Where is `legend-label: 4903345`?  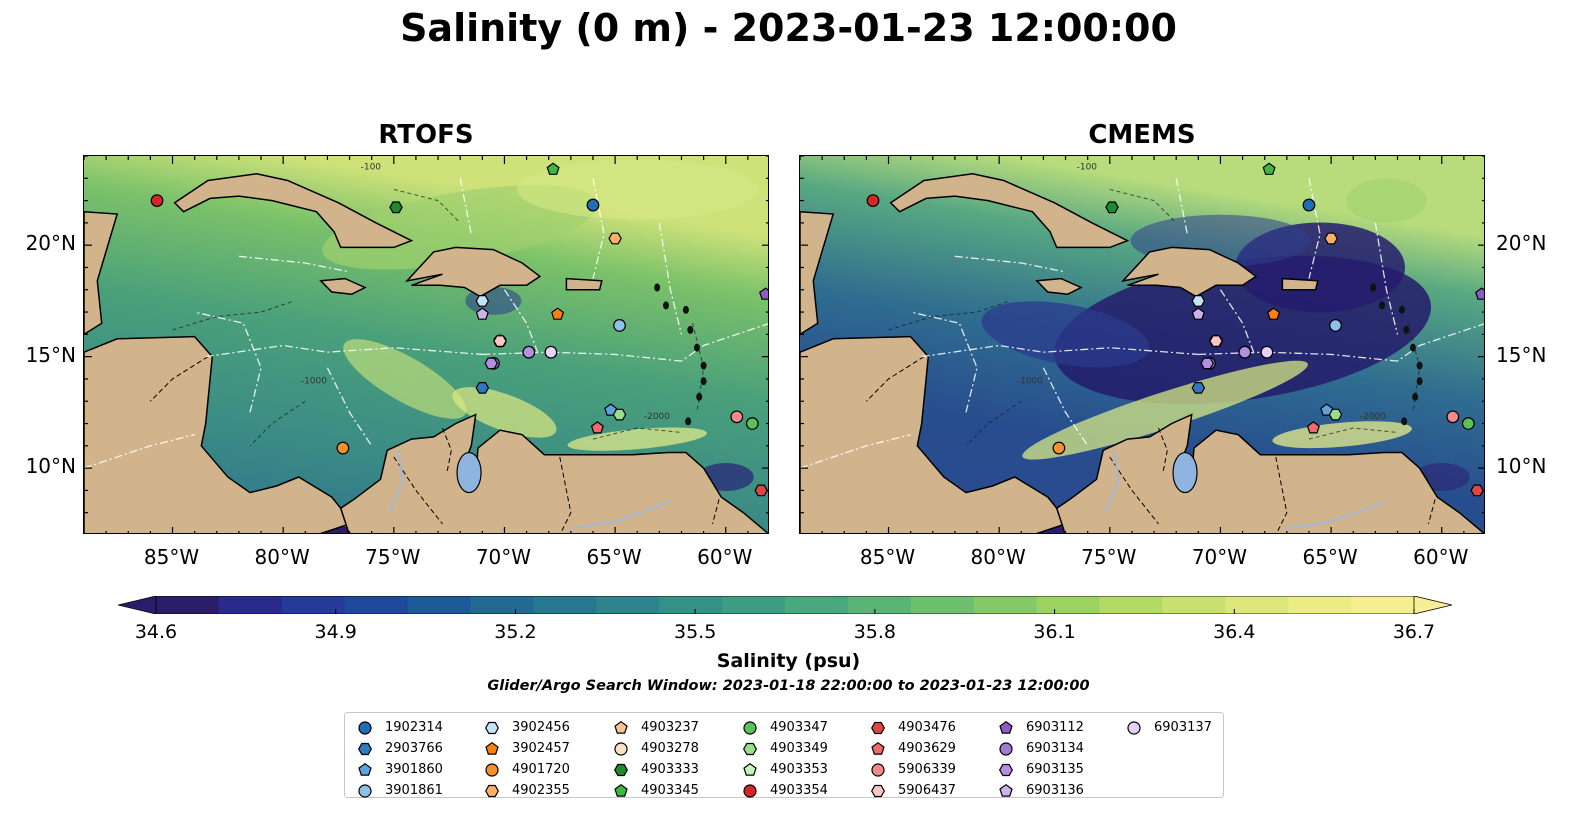 legend-label: 4903345 is located at coordinates (670, 790).